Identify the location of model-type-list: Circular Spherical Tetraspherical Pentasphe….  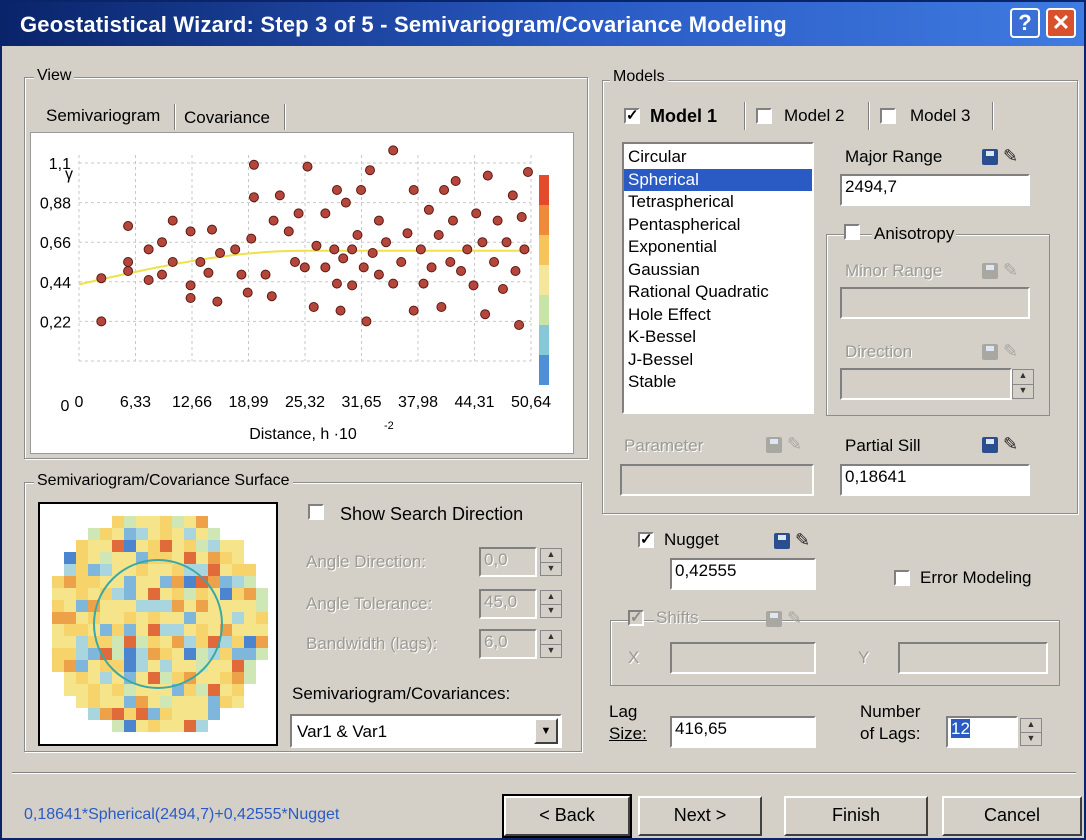
(718, 278).